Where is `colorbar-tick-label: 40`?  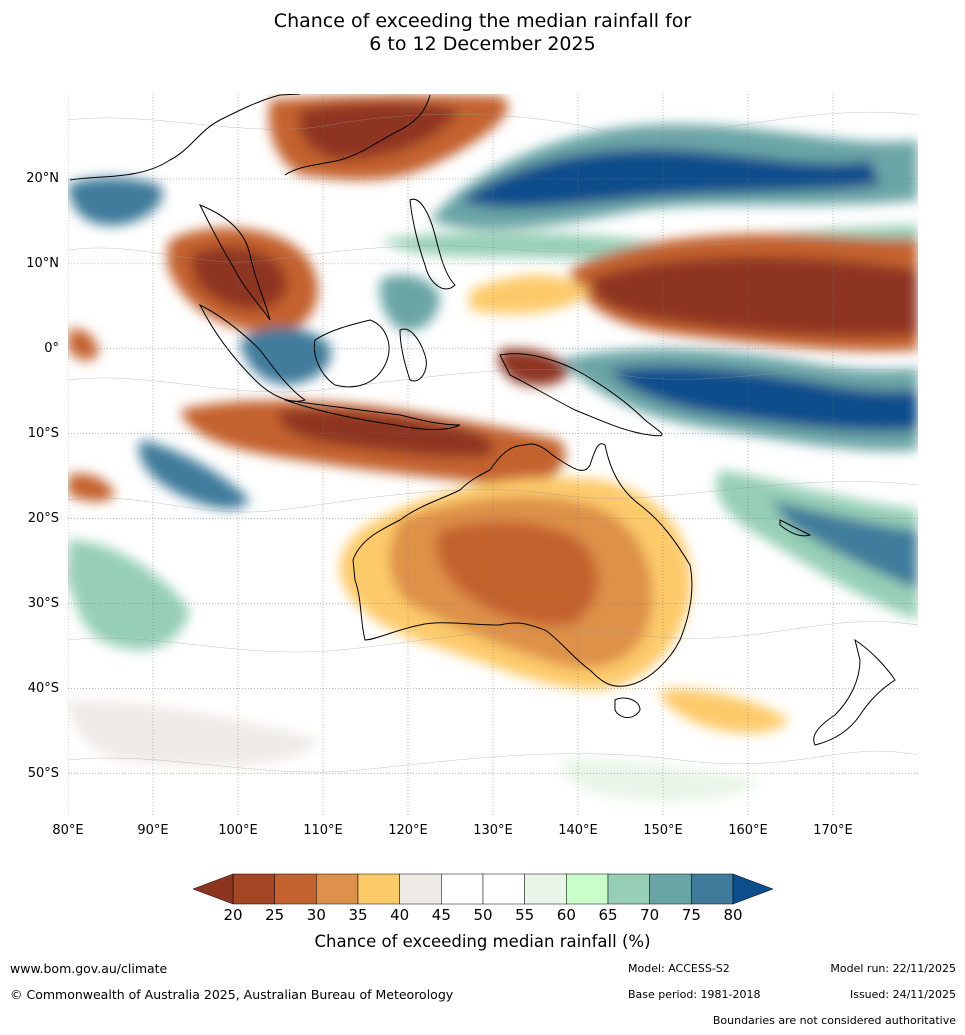
colorbar-tick-label: 40 is located at coordinates (400, 915).